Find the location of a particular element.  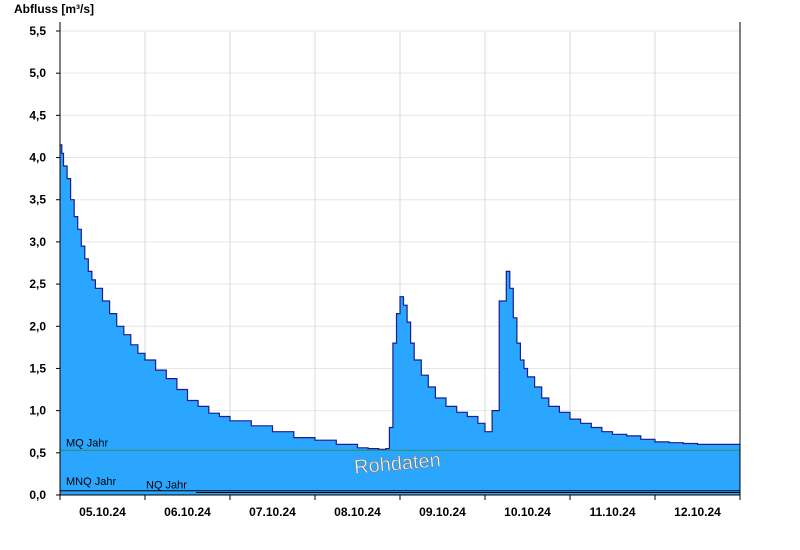

y-tick-label: 0,0 is located at coordinates (37, 495).